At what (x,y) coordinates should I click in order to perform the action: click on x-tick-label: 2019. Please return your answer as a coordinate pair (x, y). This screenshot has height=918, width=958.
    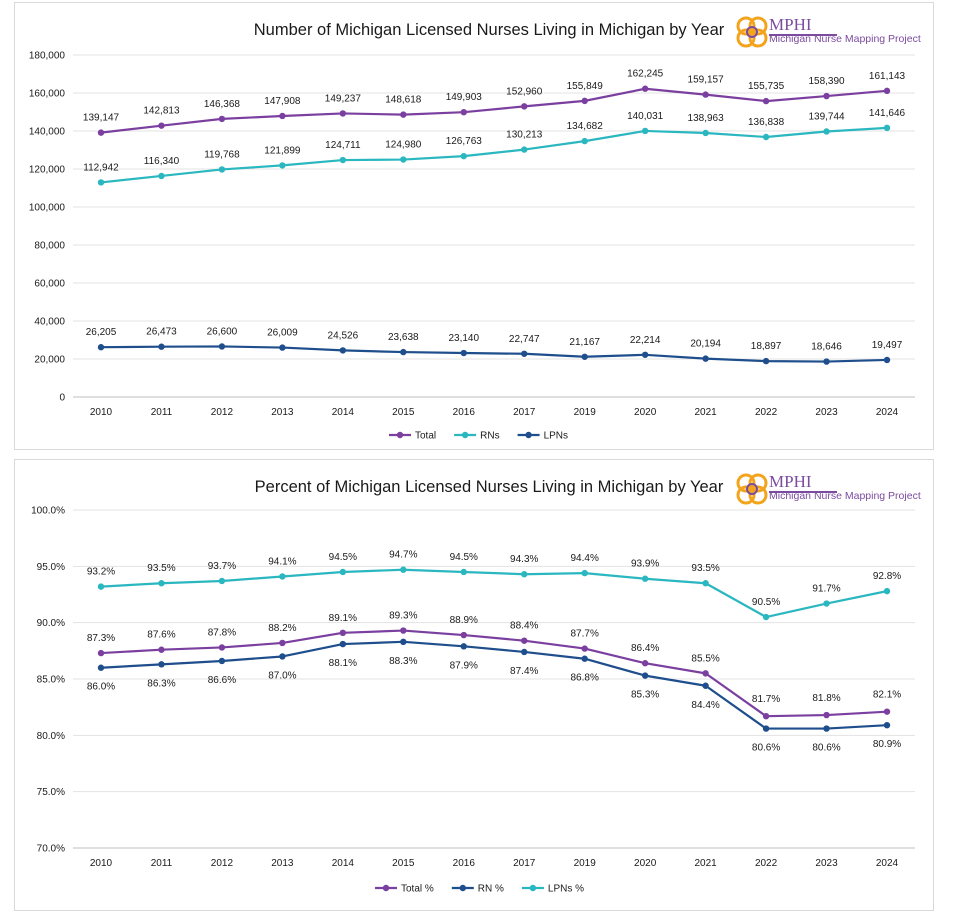
    Looking at the image, I should click on (585, 412).